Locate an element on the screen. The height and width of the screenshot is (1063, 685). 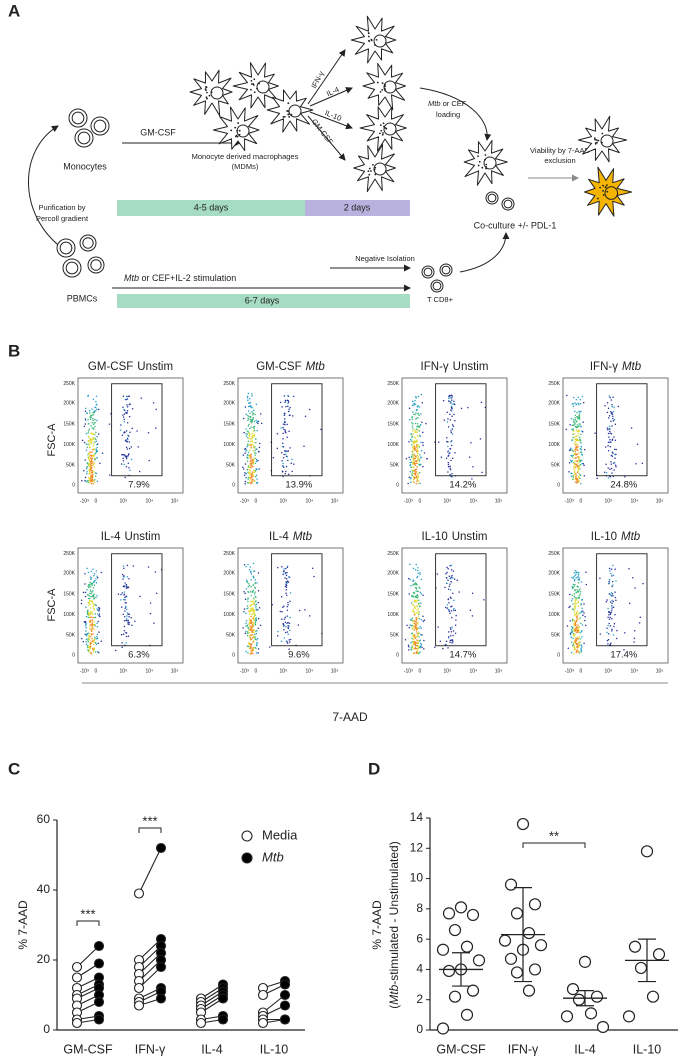
y-tick-label: 200K is located at coordinates (69, 404).